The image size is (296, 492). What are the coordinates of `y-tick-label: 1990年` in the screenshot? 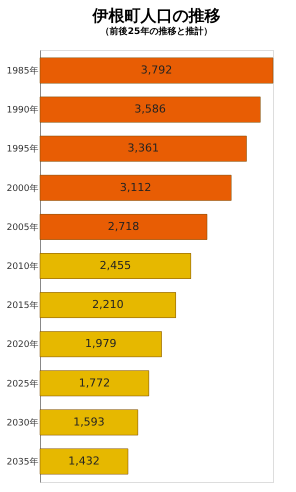 It's located at (22, 110).